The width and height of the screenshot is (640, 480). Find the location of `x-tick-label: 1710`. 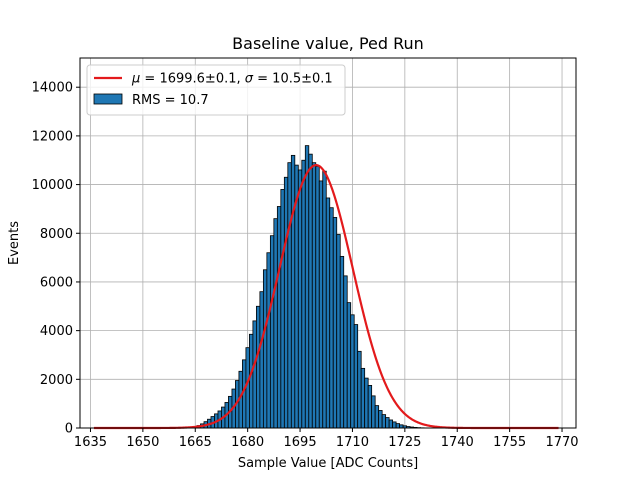

x-tick-label: 1710 is located at coordinates (352, 442).